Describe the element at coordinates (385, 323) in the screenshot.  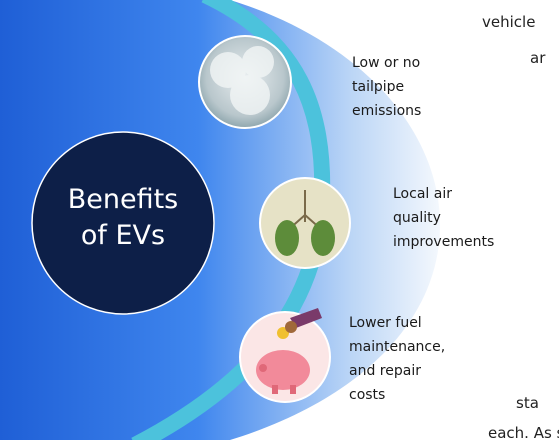
I see `label-line: Lower fuel` at that location.